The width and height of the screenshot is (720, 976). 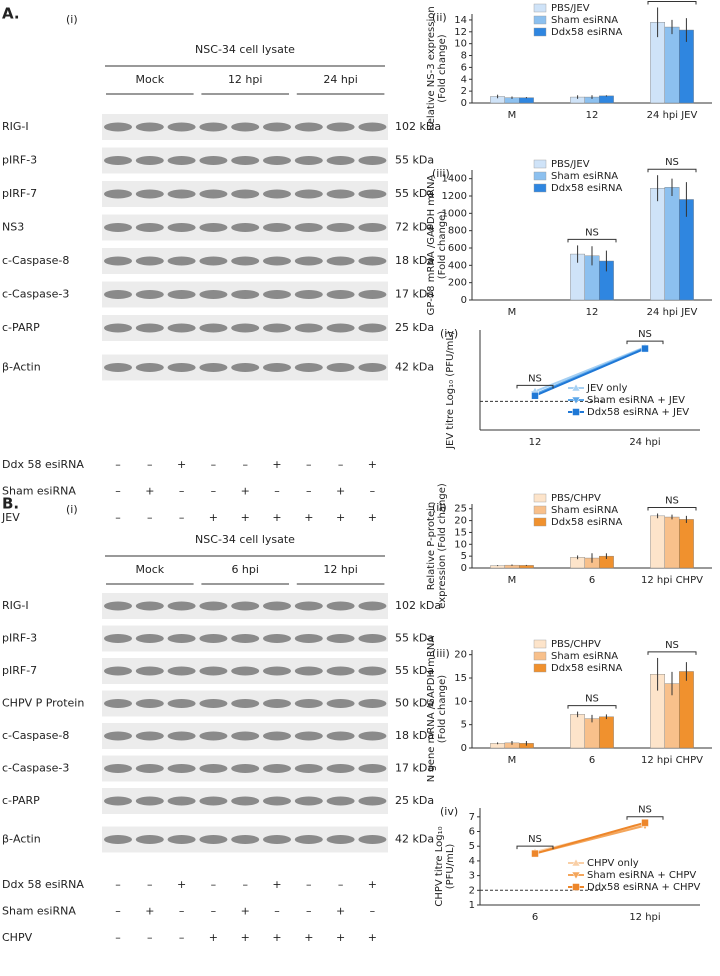 What do you see at coordinates (441, 653) in the screenshot?
I see `chart-label: (iii)` at bounding box center [441, 653].